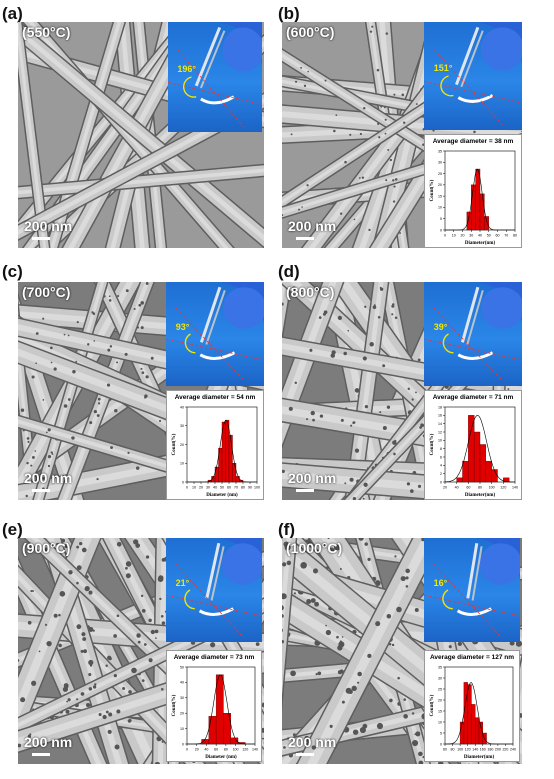 This screenshot has height=779, width=554. Describe the element at coordinates (441, 474) in the screenshot. I see `y-tick-label: 2` at that location.